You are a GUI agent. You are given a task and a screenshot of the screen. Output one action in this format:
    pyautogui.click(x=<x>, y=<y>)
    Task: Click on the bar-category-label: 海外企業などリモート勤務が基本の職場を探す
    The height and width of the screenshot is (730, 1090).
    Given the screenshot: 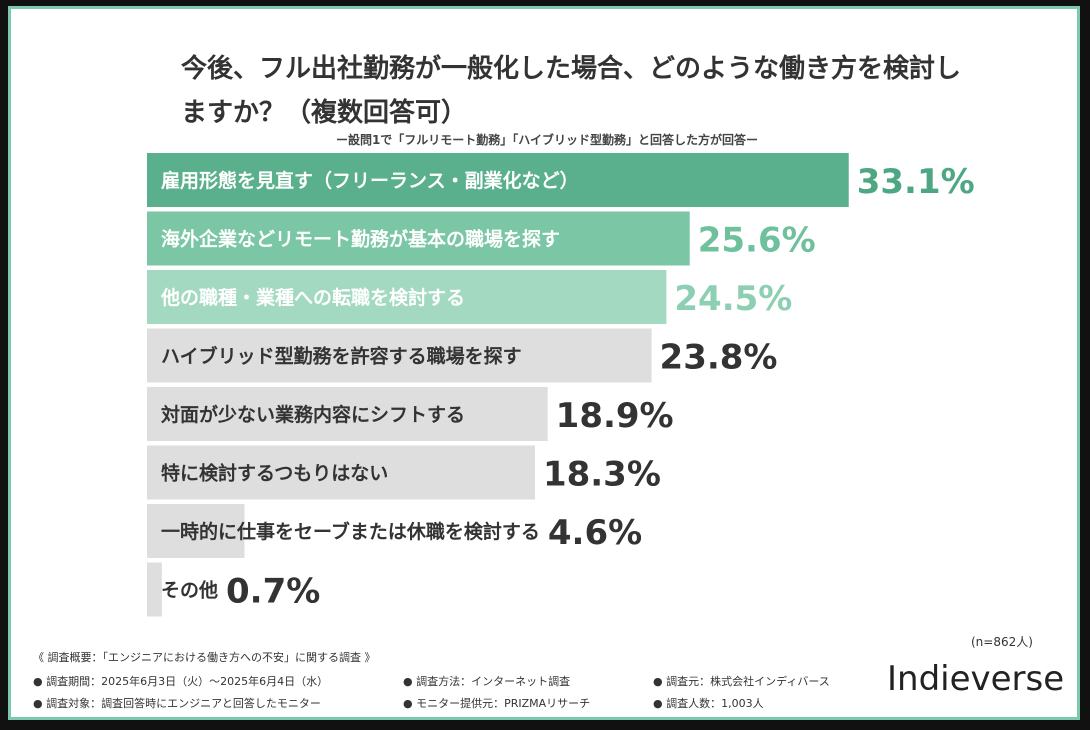 What is the action you would take?
    pyautogui.click(x=360, y=239)
    